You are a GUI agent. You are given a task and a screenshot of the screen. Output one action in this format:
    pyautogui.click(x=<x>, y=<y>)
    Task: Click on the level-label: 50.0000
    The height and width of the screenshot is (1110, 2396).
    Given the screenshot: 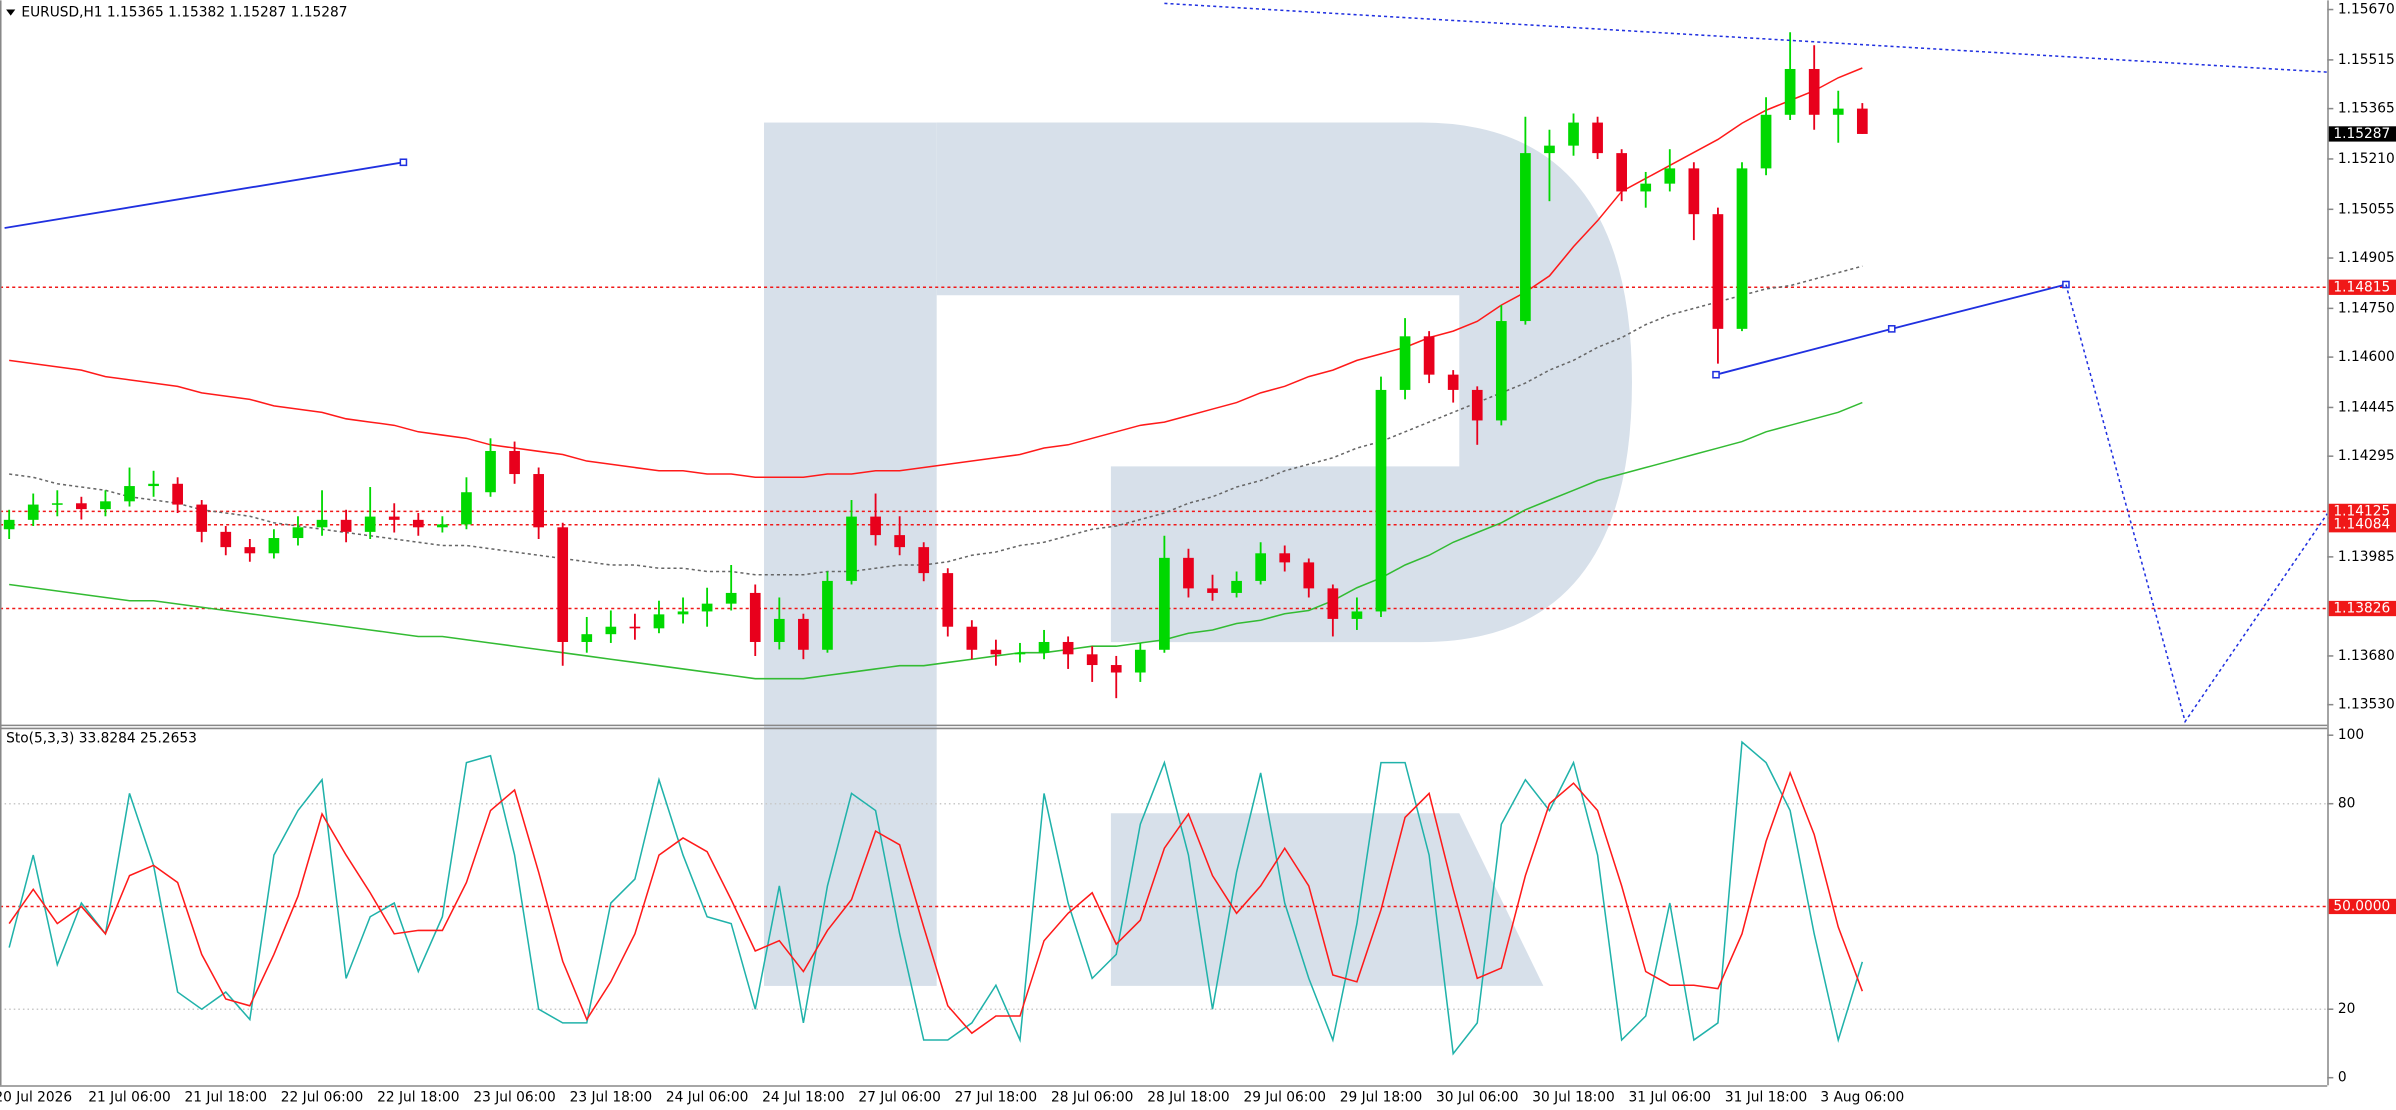 What is the action you would take?
    pyautogui.click(x=2361, y=906)
    